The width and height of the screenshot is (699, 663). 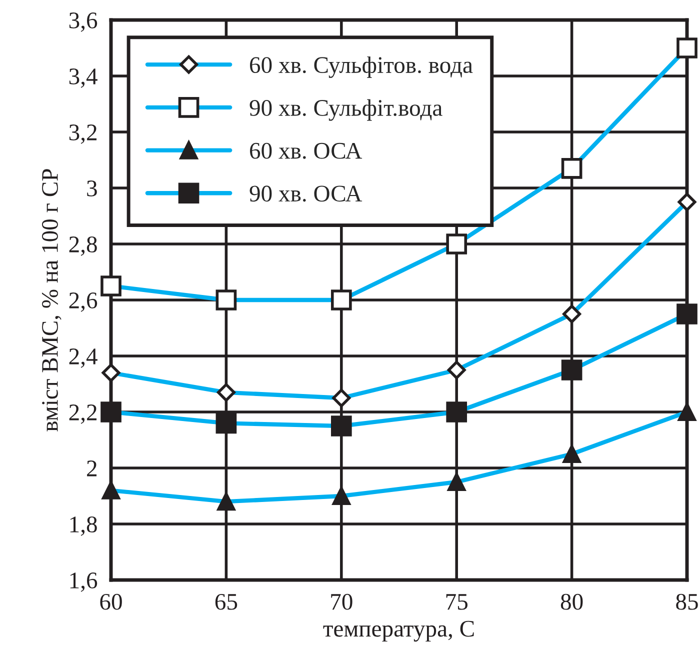 What do you see at coordinates (92, 188) in the screenshot?
I see `y-tick-label: 3` at bounding box center [92, 188].